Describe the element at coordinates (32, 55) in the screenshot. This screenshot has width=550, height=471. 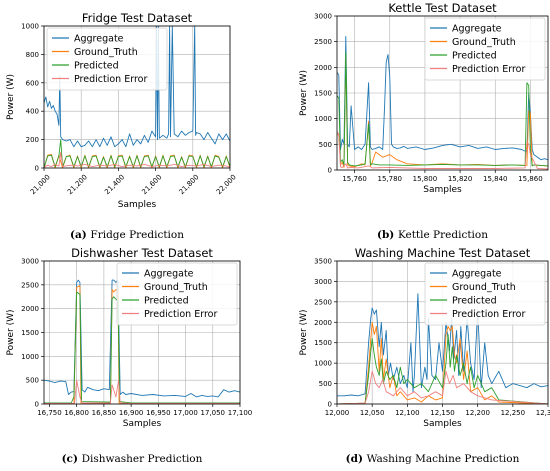
I see `y-tick-label: 800` at that location.